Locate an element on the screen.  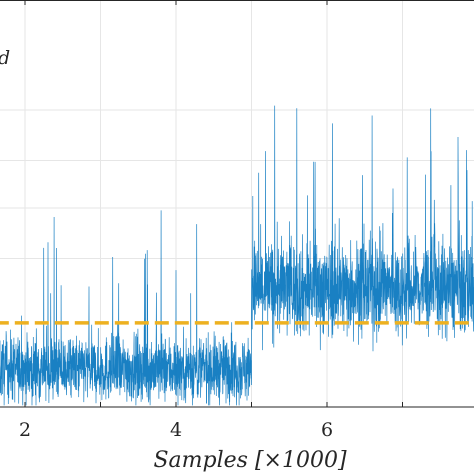
x-tick-label: 6 is located at coordinates (327, 430).